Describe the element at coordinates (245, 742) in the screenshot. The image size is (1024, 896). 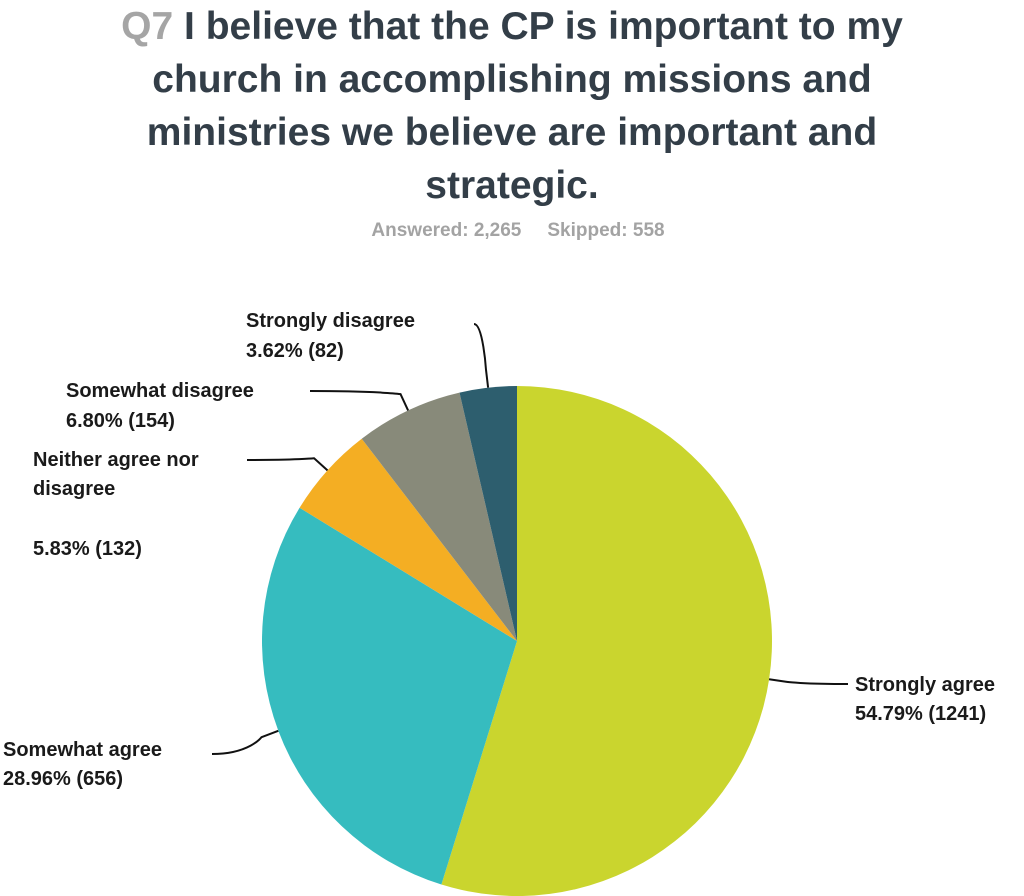
I see `leader-line-somewhat-agree` at that location.